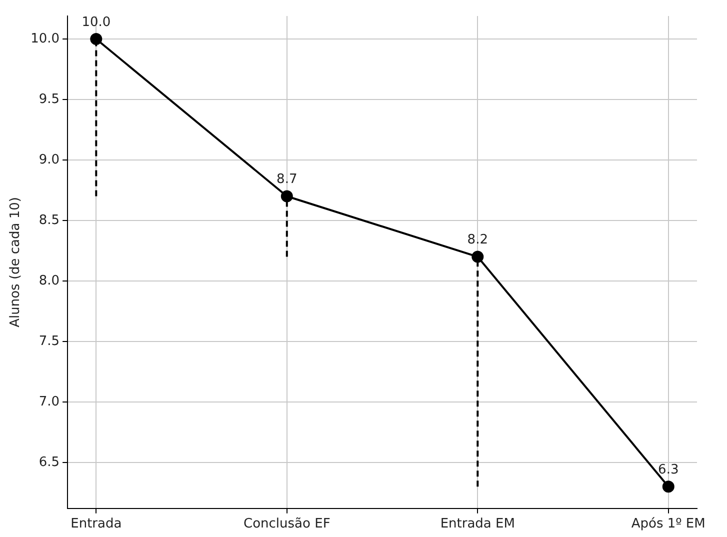 The height and width of the screenshot is (537, 727). Describe the element at coordinates (49, 99) in the screenshot. I see `y-tick-label: 9.5` at that location.